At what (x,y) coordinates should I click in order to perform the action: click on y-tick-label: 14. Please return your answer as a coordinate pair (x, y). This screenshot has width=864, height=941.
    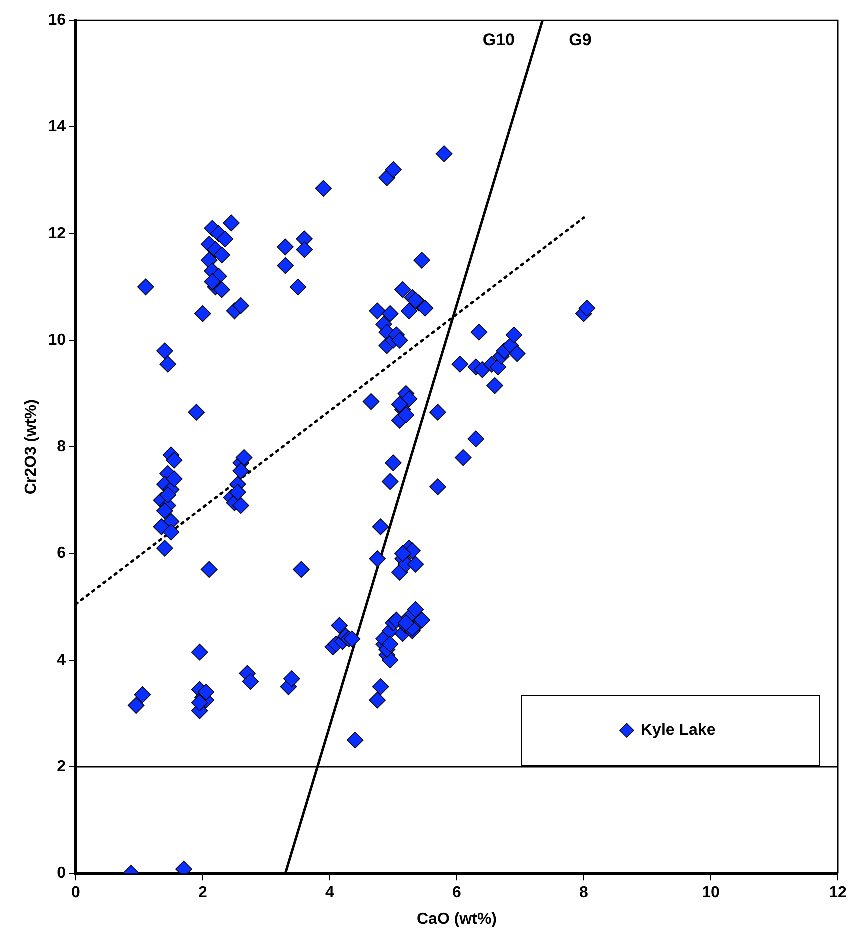
    Looking at the image, I should click on (57, 127).